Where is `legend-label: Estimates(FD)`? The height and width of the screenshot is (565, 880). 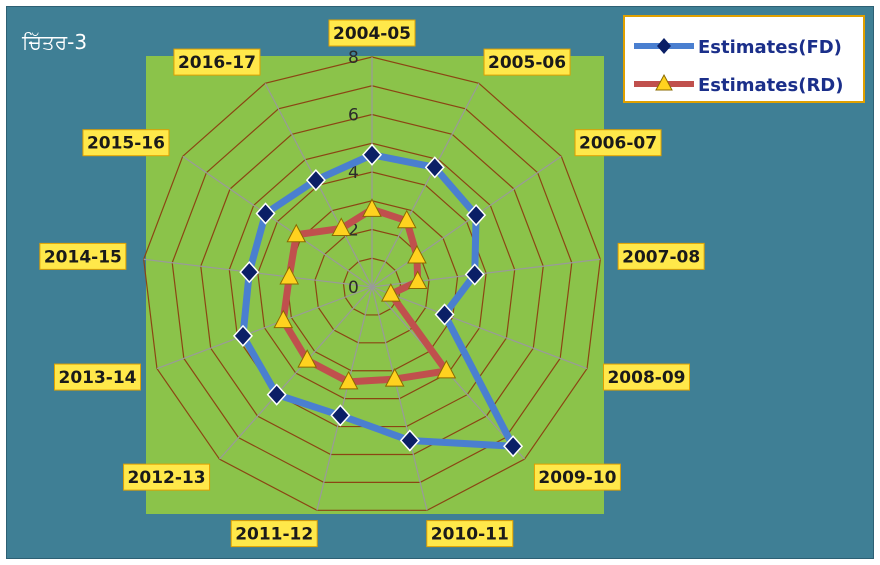 legend-label: Estimates(FD) is located at coordinates (770, 47).